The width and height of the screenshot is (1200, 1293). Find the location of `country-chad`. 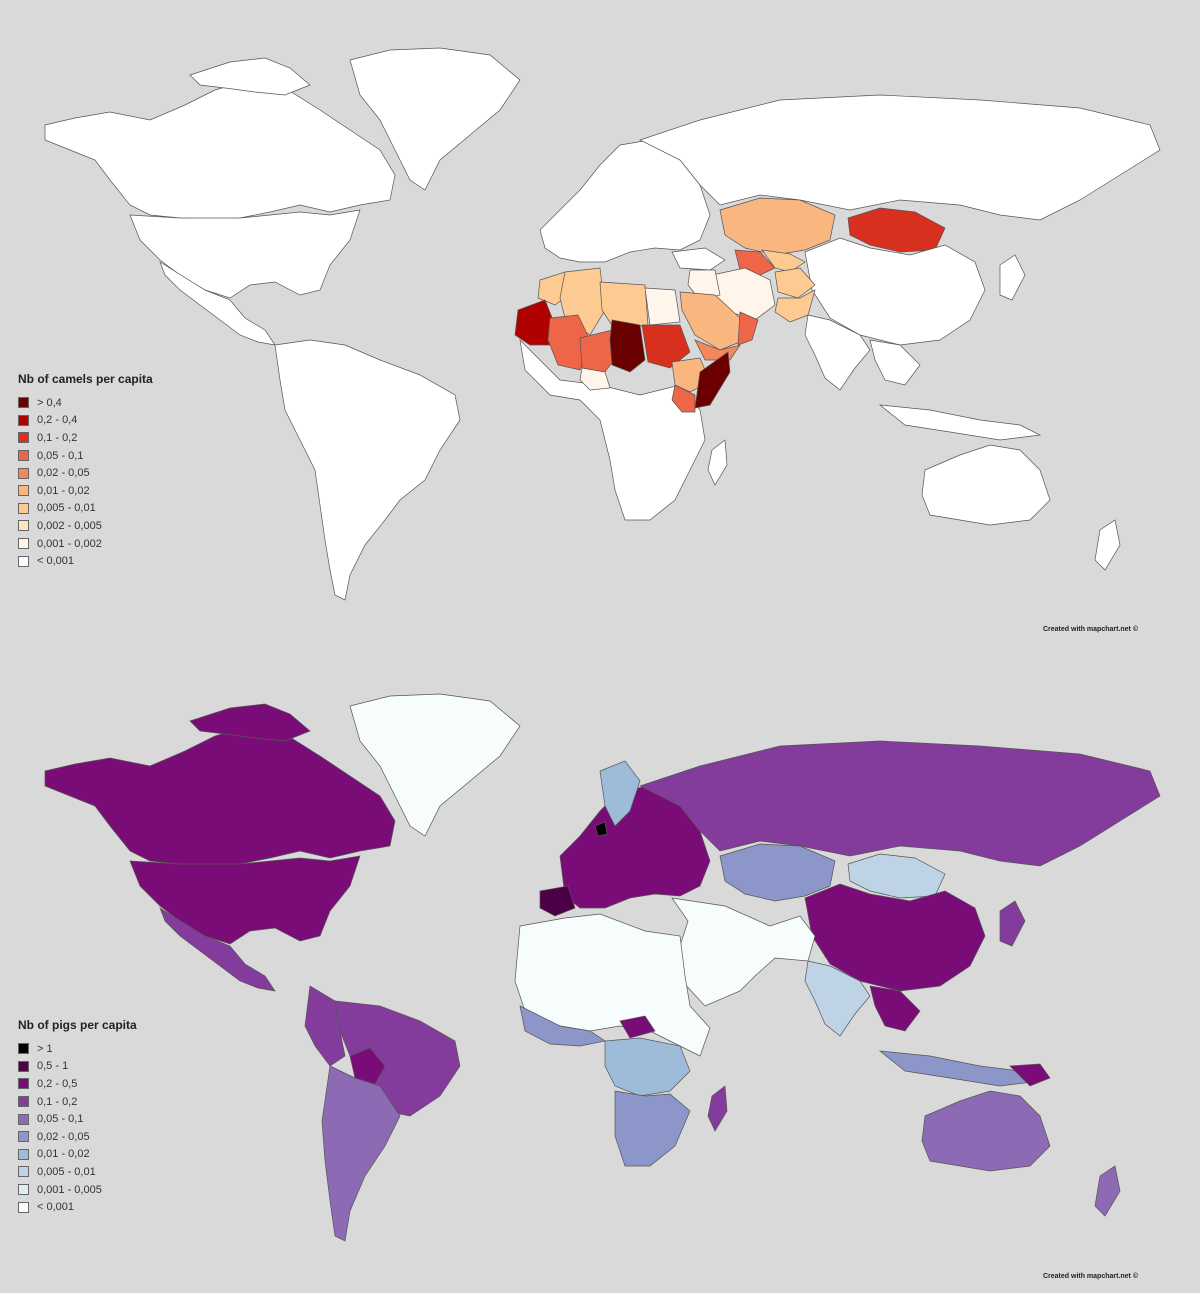

country-chad is located at coordinates (627, 346).